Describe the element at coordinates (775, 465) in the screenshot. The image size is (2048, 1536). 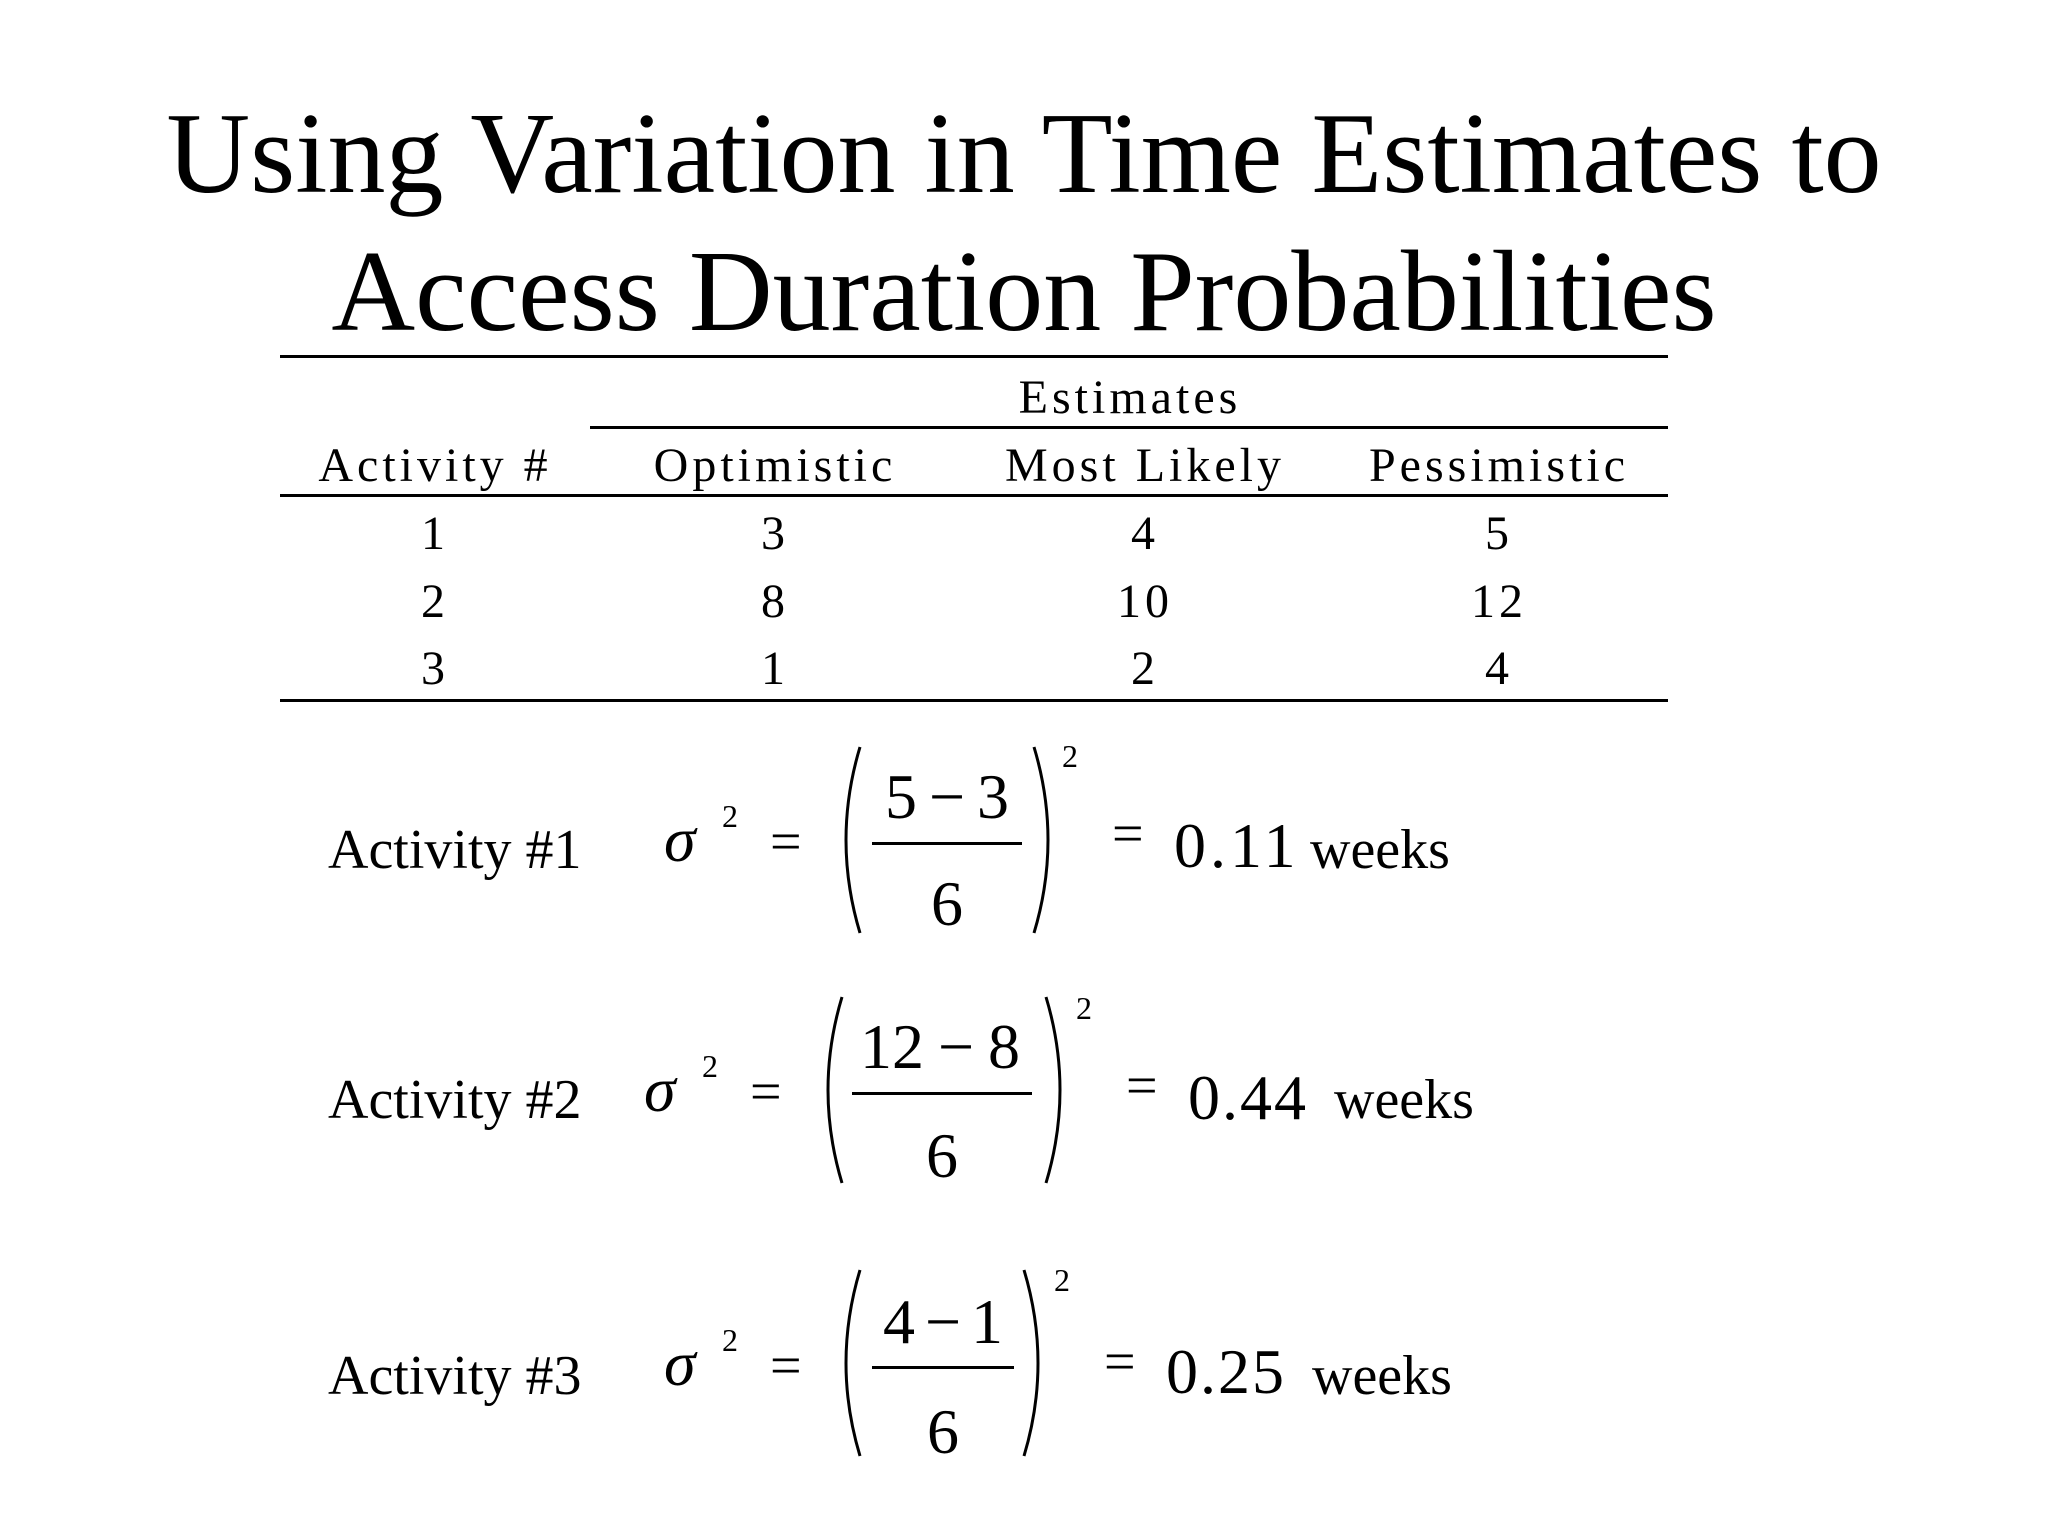
I see `column-header-optimistic: Optimistic` at that location.